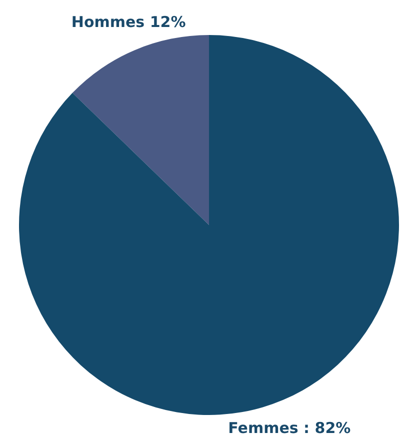 The image size is (411, 436). Describe the element at coordinates (140, 130) in the screenshot. I see `pie-slice` at that location.